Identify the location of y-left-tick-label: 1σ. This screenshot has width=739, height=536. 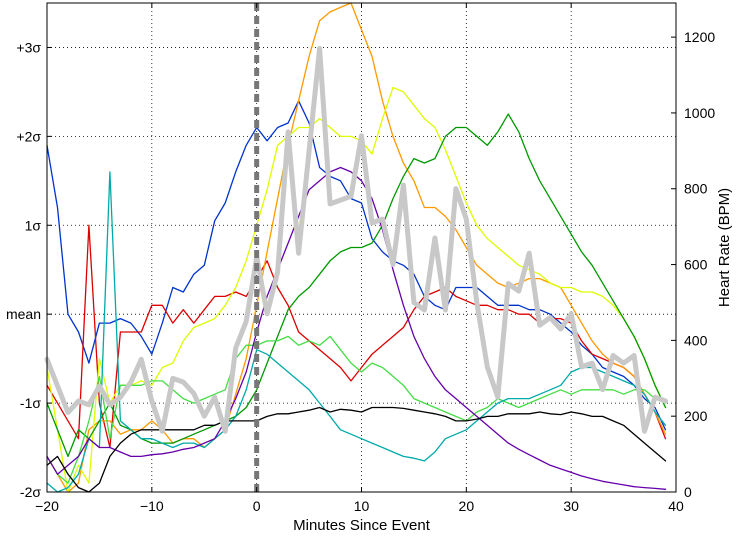
(33, 225).